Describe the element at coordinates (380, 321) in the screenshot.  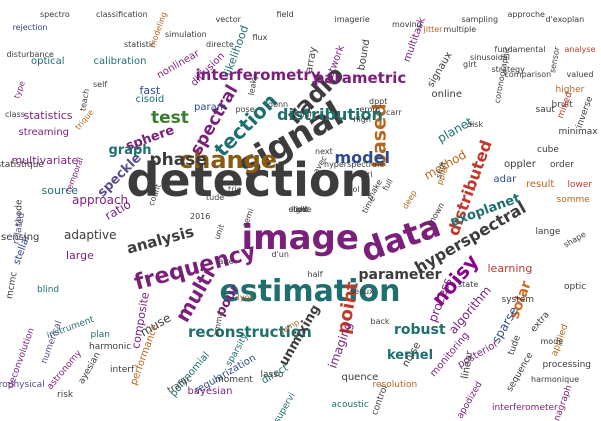
I see `word: back` at that location.